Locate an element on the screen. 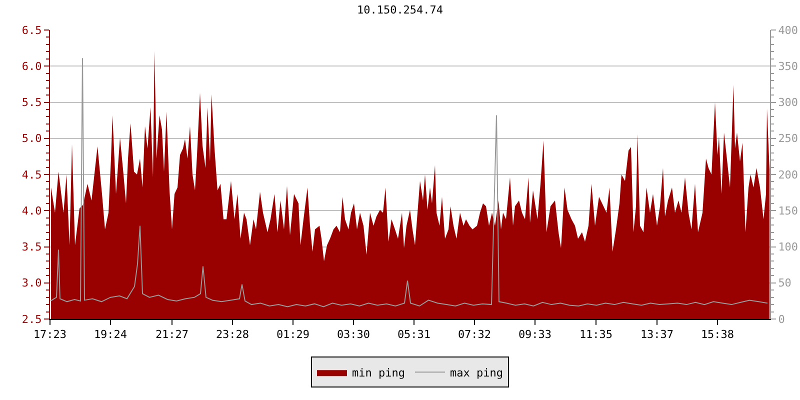 The height and width of the screenshot is (400, 800). y2-tick-label: 100 is located at coordinates (788, 247).